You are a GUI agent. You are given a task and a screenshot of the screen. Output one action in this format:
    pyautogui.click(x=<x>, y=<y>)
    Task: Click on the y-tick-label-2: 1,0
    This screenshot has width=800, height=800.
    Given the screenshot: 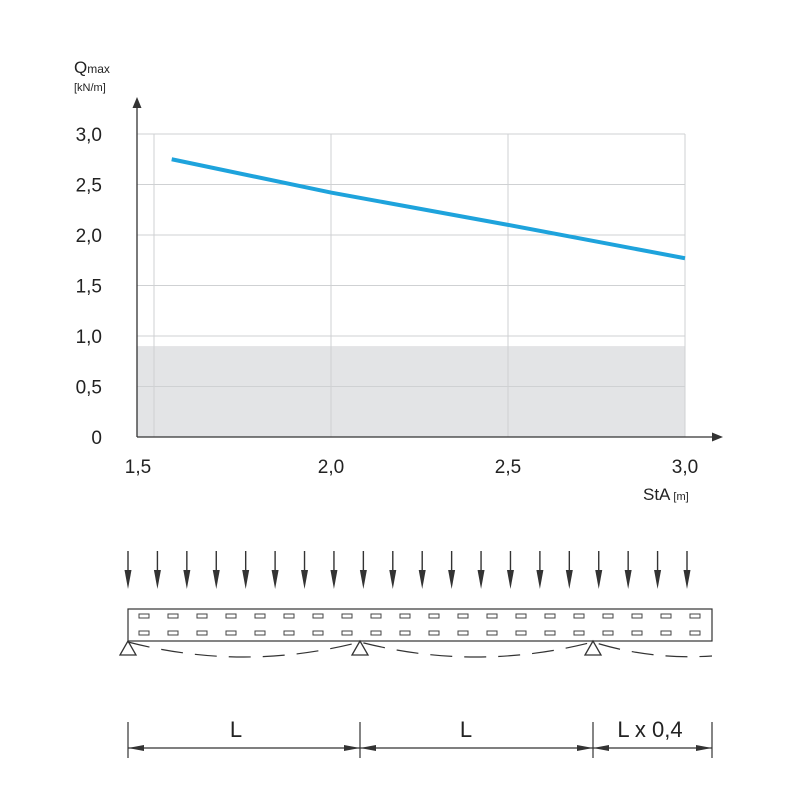 What is the action you would take?
    pyautogui.click(x=89, y=337)
    